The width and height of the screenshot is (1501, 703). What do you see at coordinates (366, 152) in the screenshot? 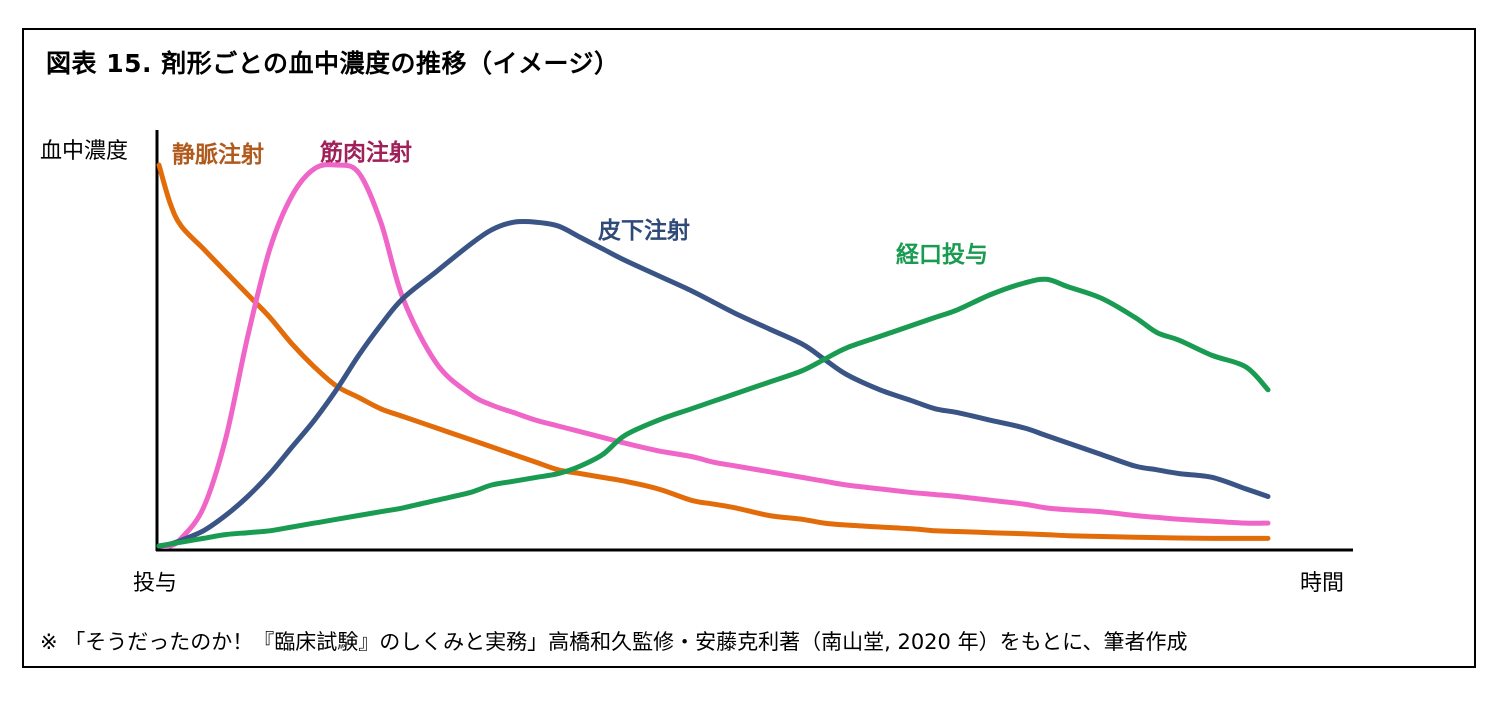
I see `series-label-2: 筋肉注射` at bounding box center [366, 152].